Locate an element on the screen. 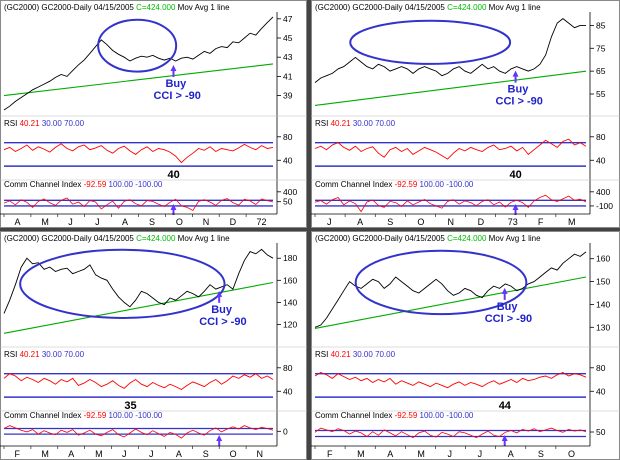 Image resolution: width=620 pixels, height=460 pixels. rsi-callout-value: 40 is located at coordinates (516, 175).